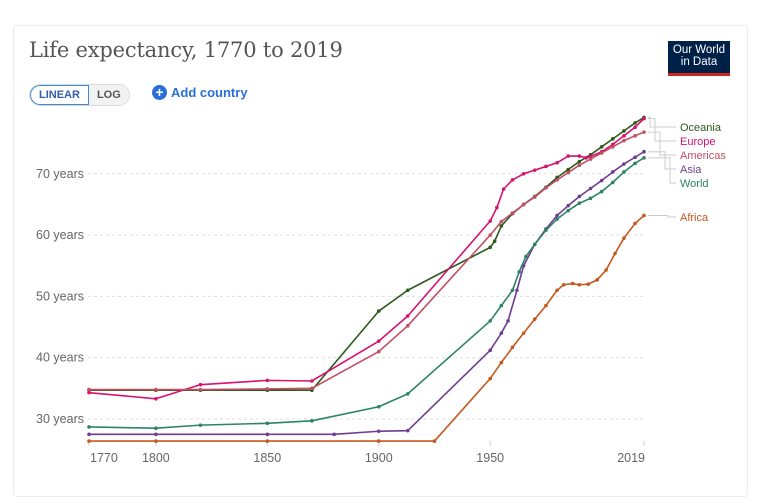  What do you see at coordinates (694, 218) in the screenshot?
I see `legend-label-africa: Africa` at bounding box center [694, 218].